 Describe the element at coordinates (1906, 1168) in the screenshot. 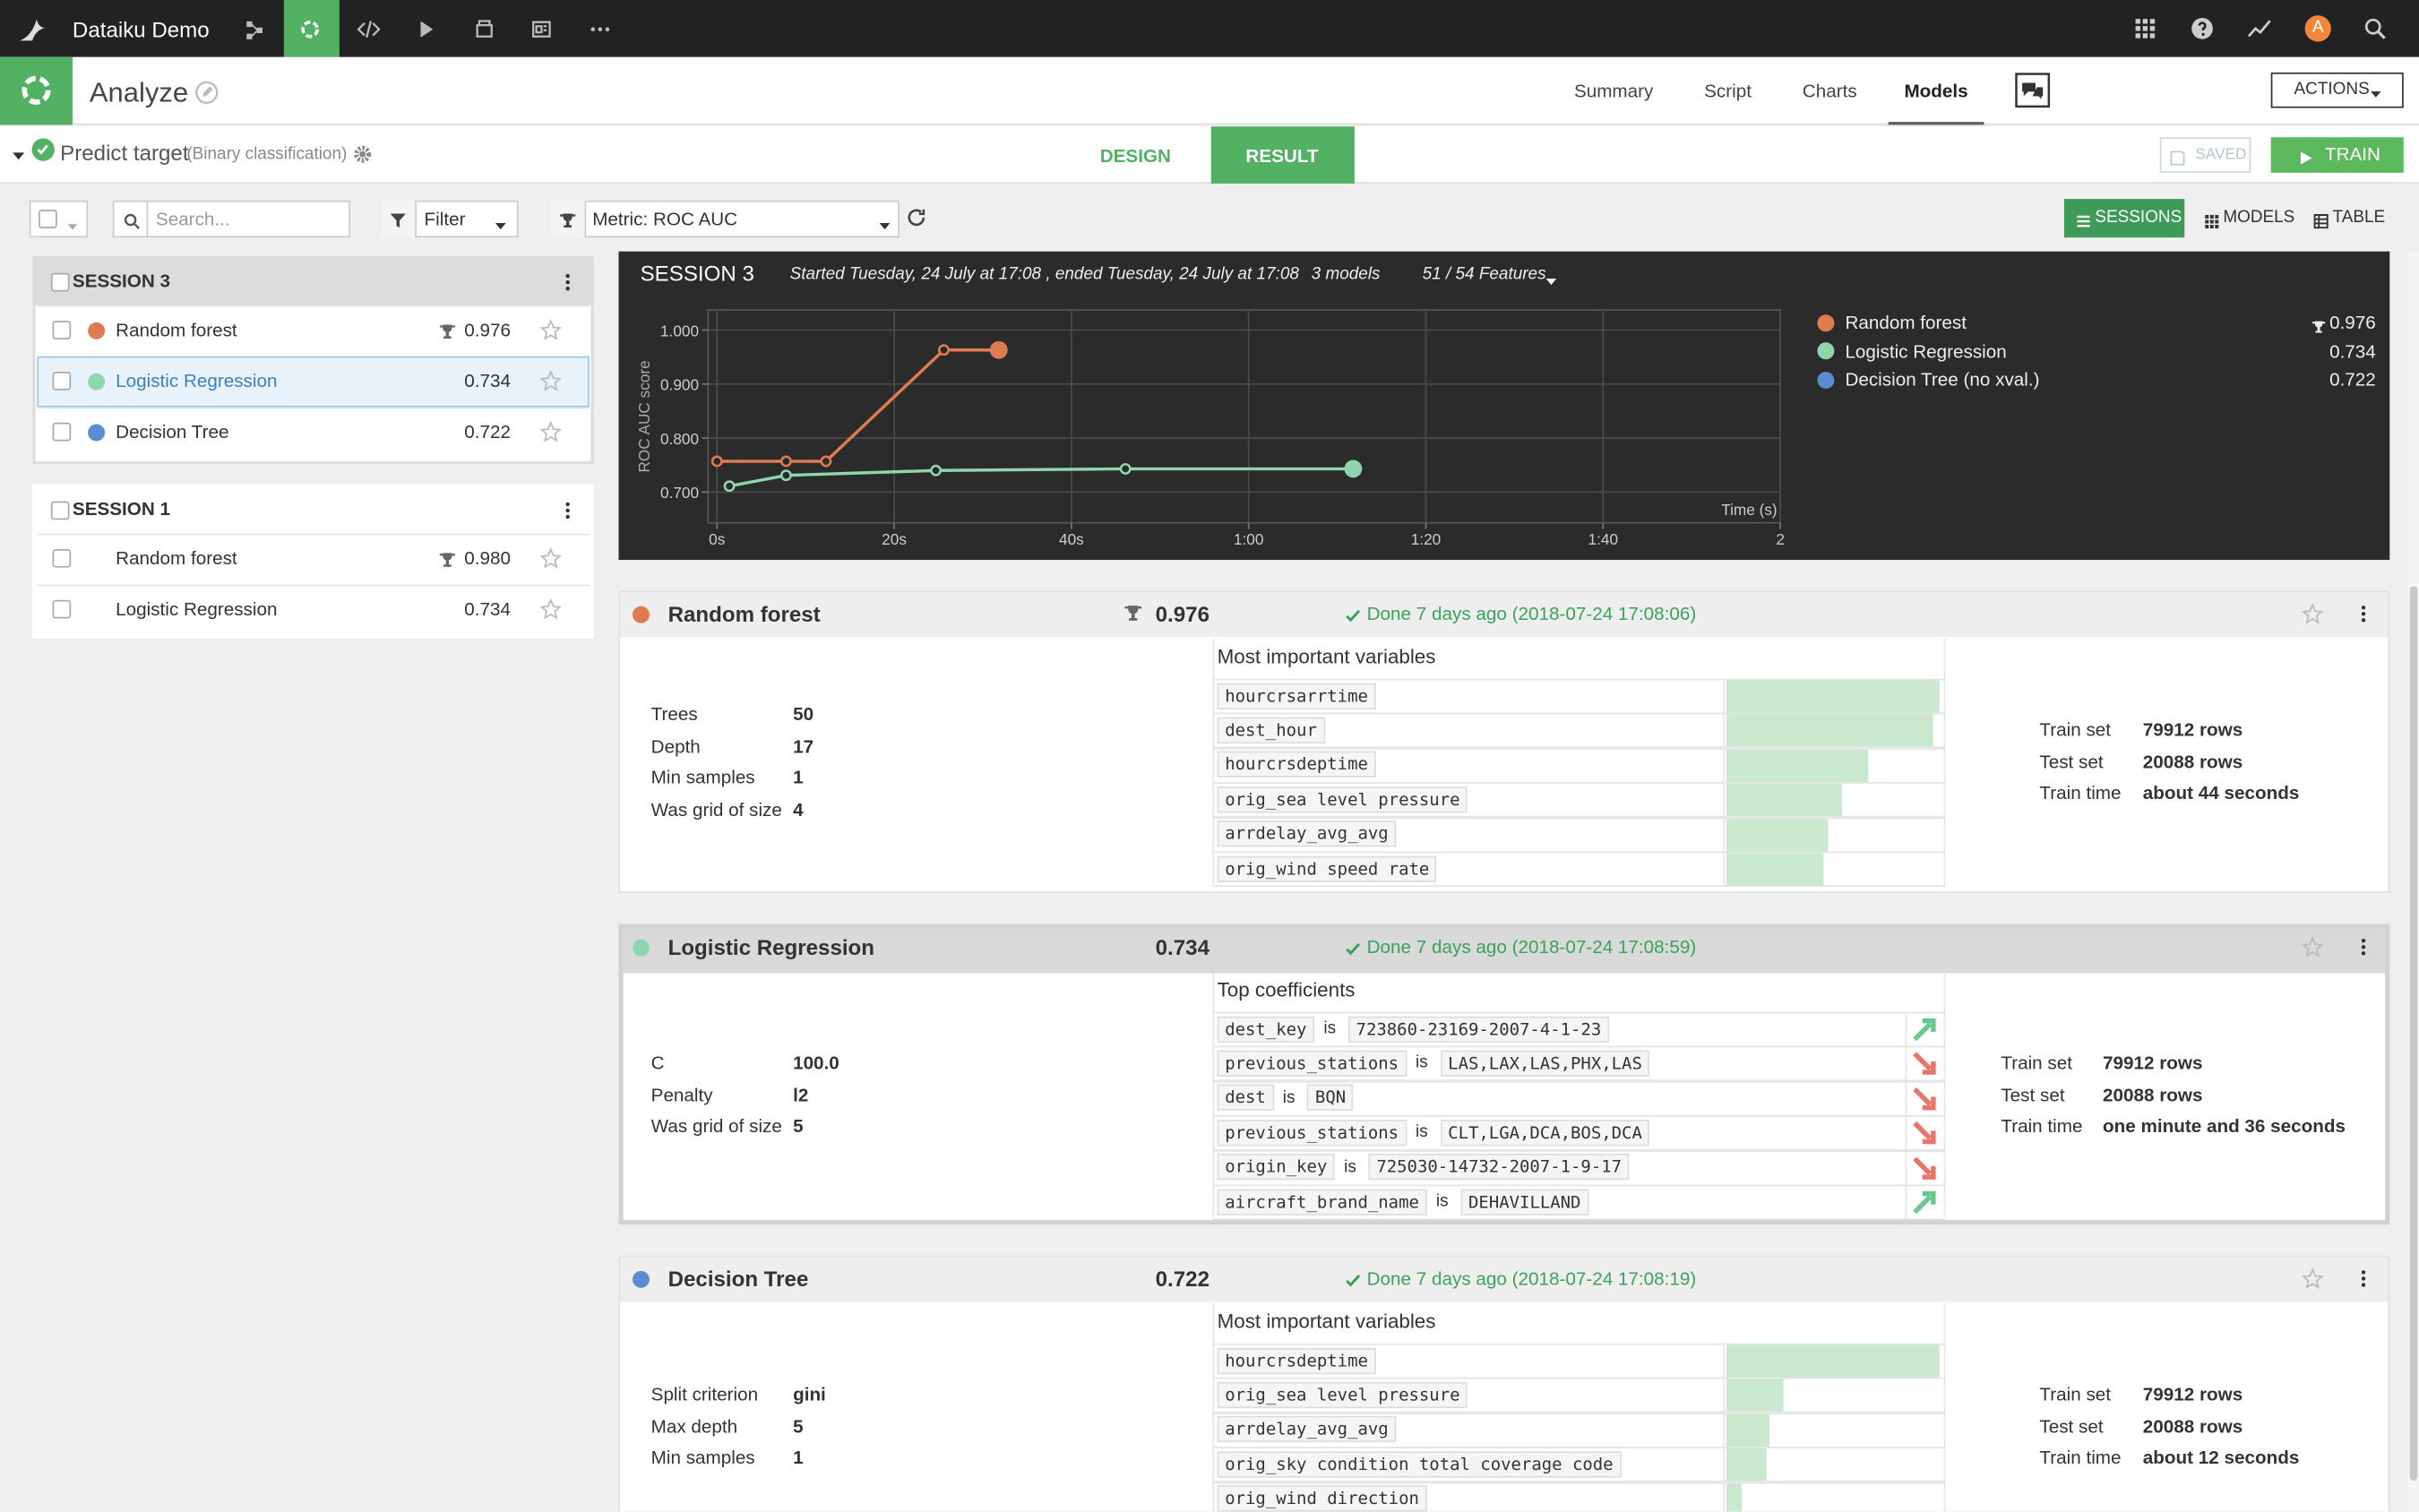

I see `cell-divider` at that location.